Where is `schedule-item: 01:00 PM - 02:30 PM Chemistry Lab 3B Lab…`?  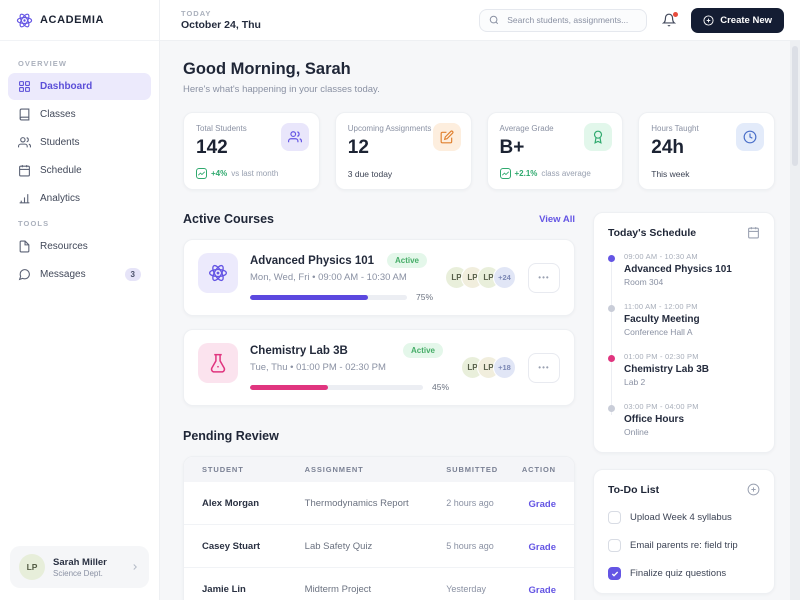
schedule-item: 01:00 PM - 02:30 PM Chemistry Lab 3B Lab… is located at coordinates (684, 369).